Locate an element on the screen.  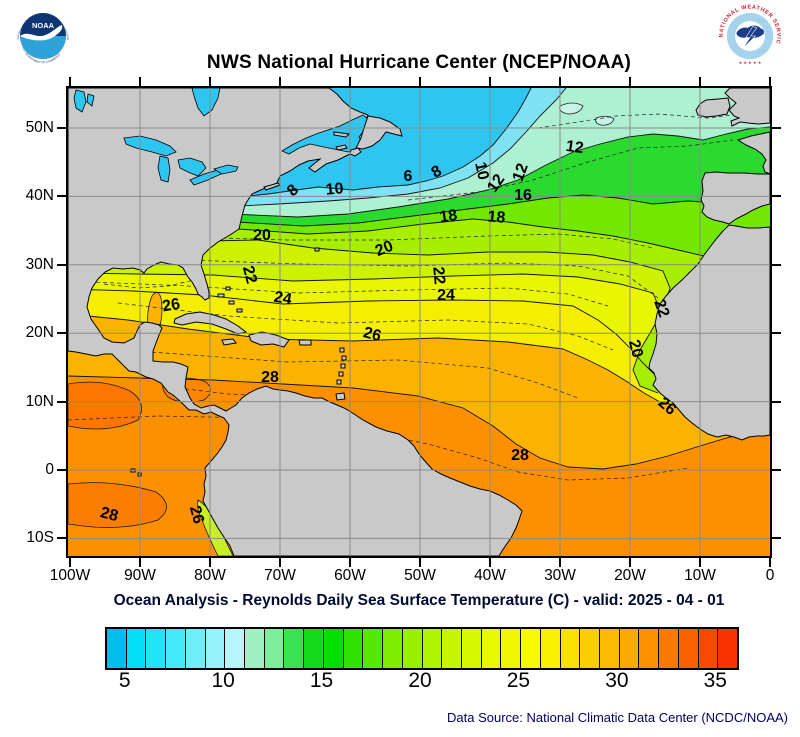
islands-lesser-antilles is located at coordinates (341, 374).